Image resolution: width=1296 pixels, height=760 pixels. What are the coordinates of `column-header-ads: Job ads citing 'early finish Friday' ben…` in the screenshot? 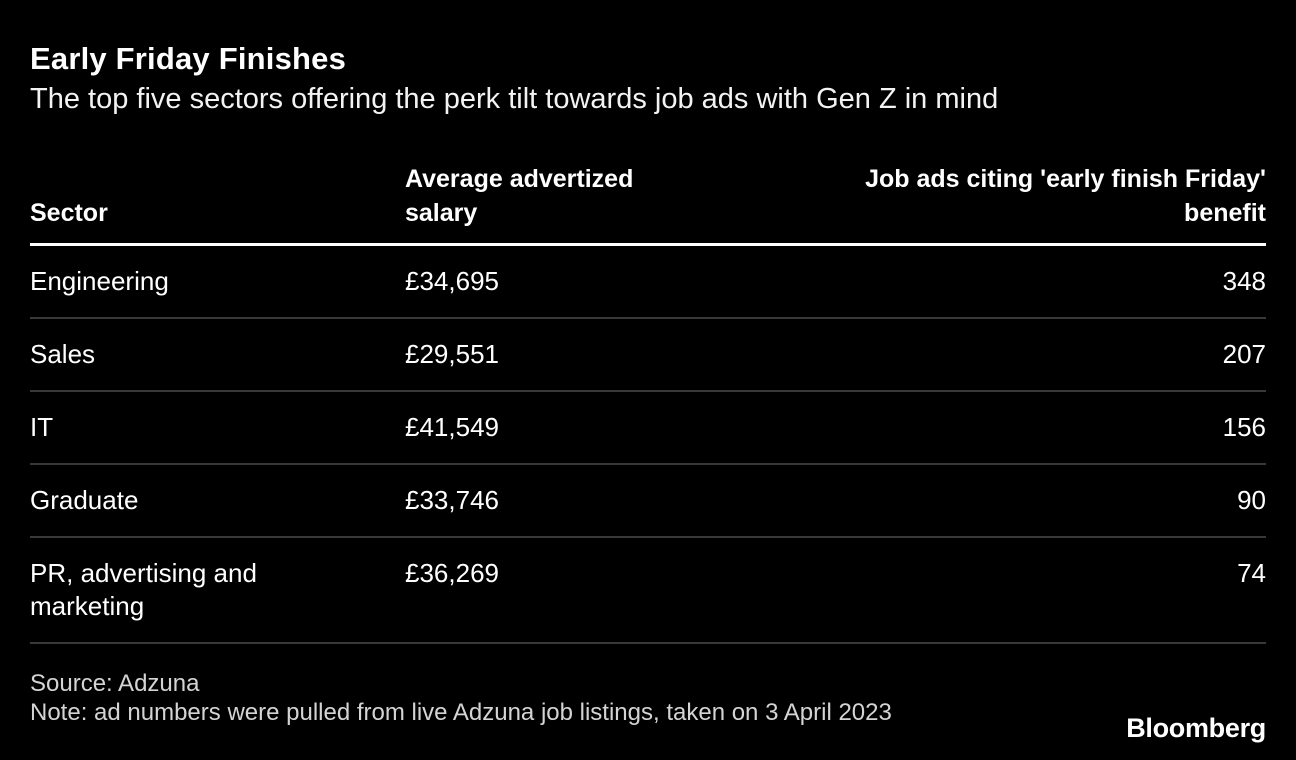 It's located at (1036, 196).